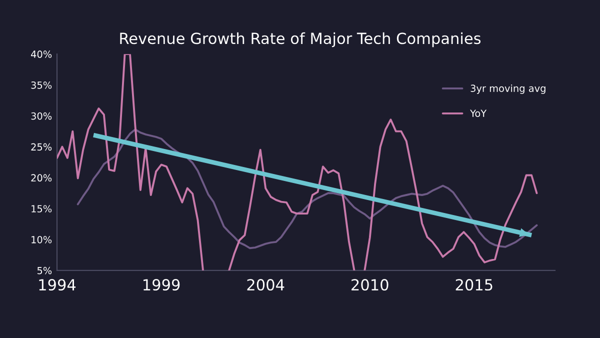 This screenshot has width=600, height=338. I want to click on y-tick-label: 15%, so click(42, 208).